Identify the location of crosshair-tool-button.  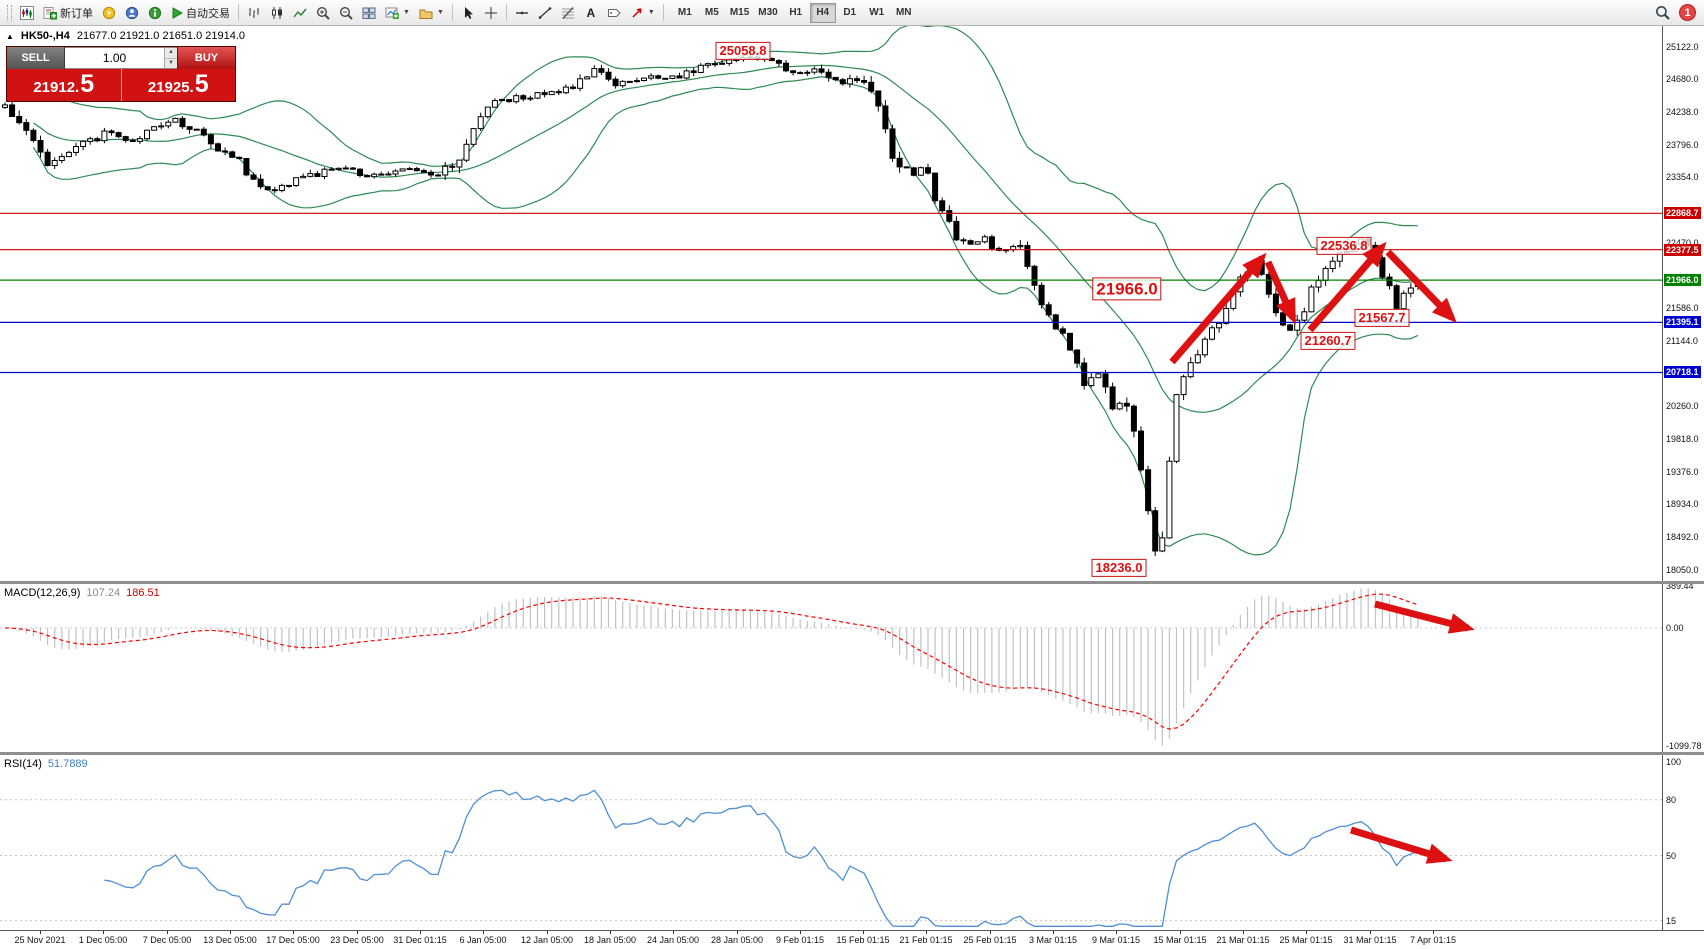
(491, 13).